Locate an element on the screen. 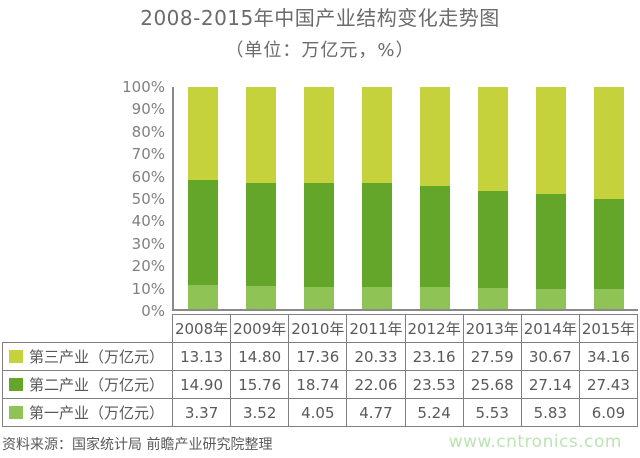  legend-swatch-secondary is located at coordinates (16, 384).